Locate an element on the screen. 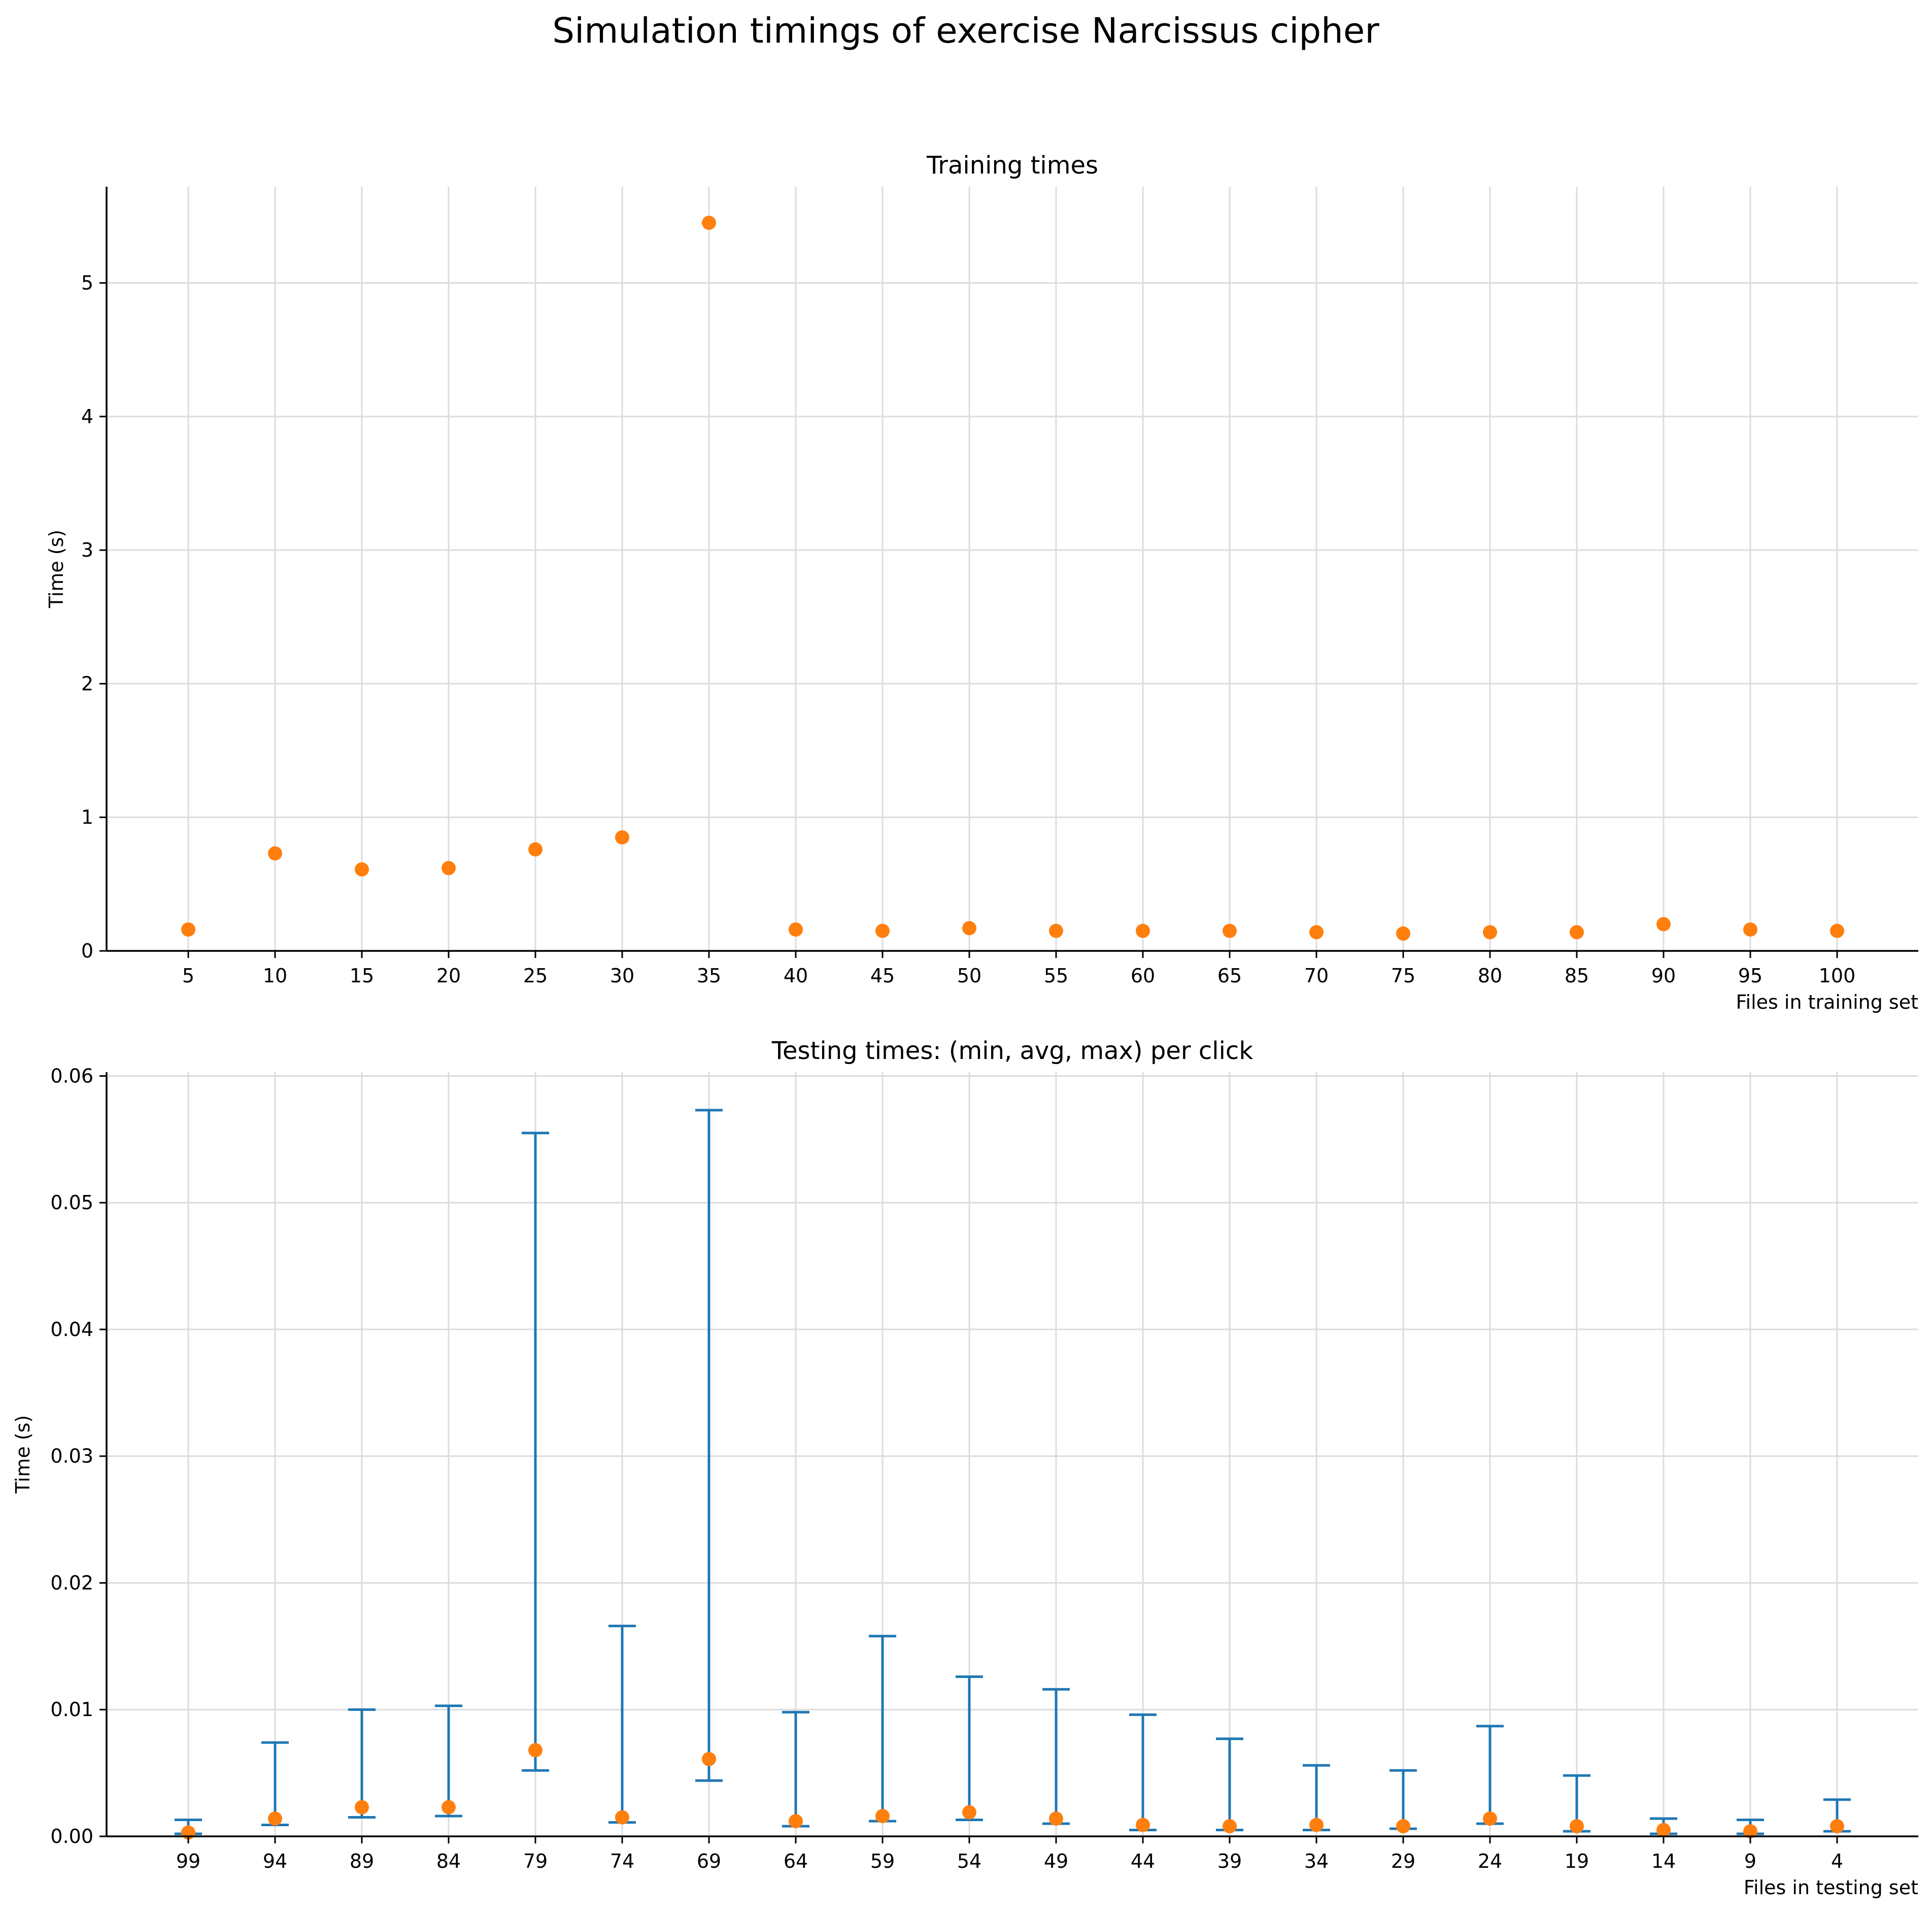 This screenshot has height=1915, width=1932. x-tick-label: 84 is located at coordinates (448, 1861).